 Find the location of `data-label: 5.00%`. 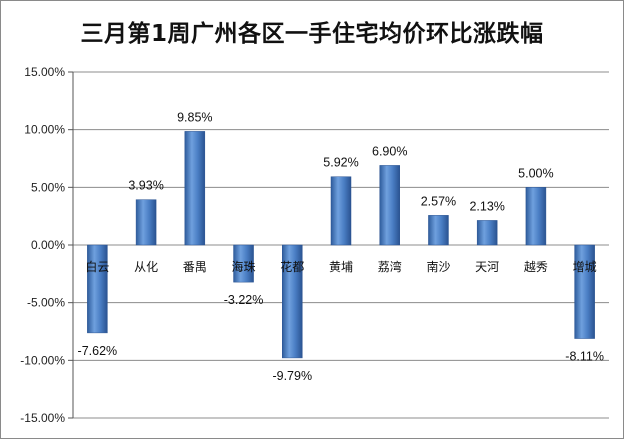

data-label: 5.00% is located at coordinates (535, 173).